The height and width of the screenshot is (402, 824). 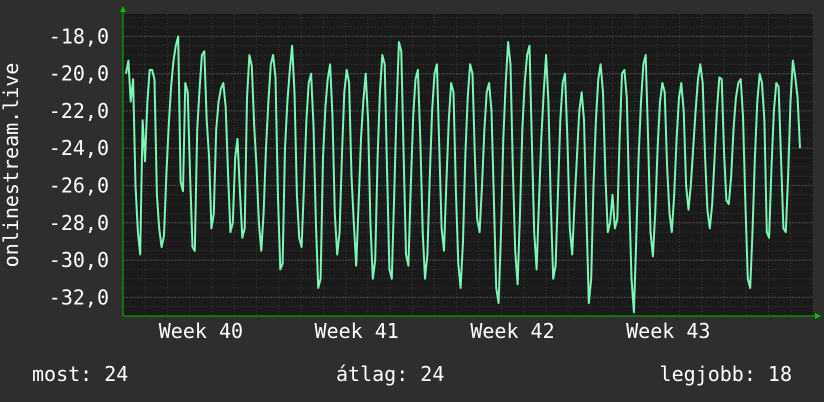 I want to click on x-tick-label: Week 40, so click(x=201, y=331).